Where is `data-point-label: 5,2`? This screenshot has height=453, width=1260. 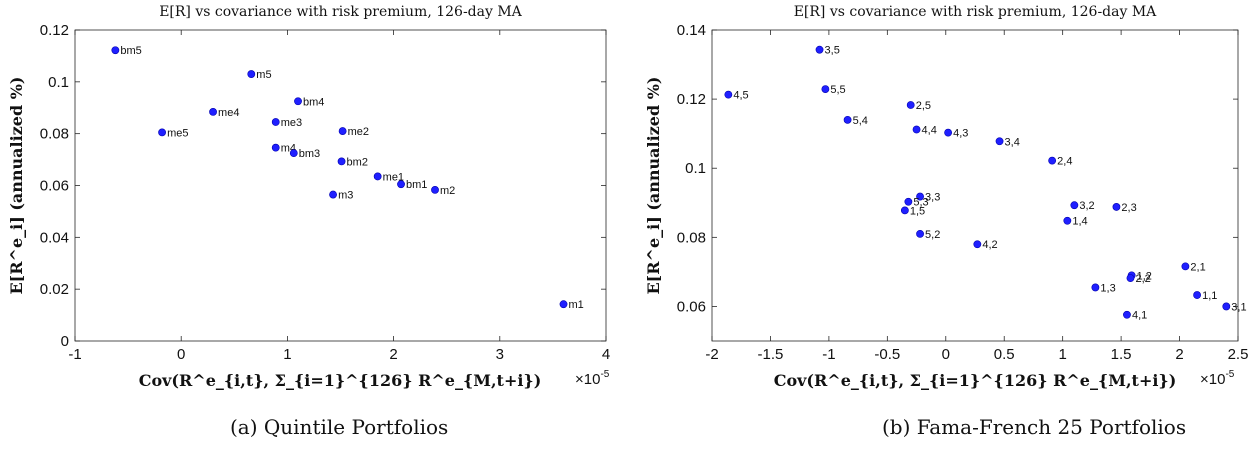
data-point-label: 5,2 is located at coordinates (932, 235).